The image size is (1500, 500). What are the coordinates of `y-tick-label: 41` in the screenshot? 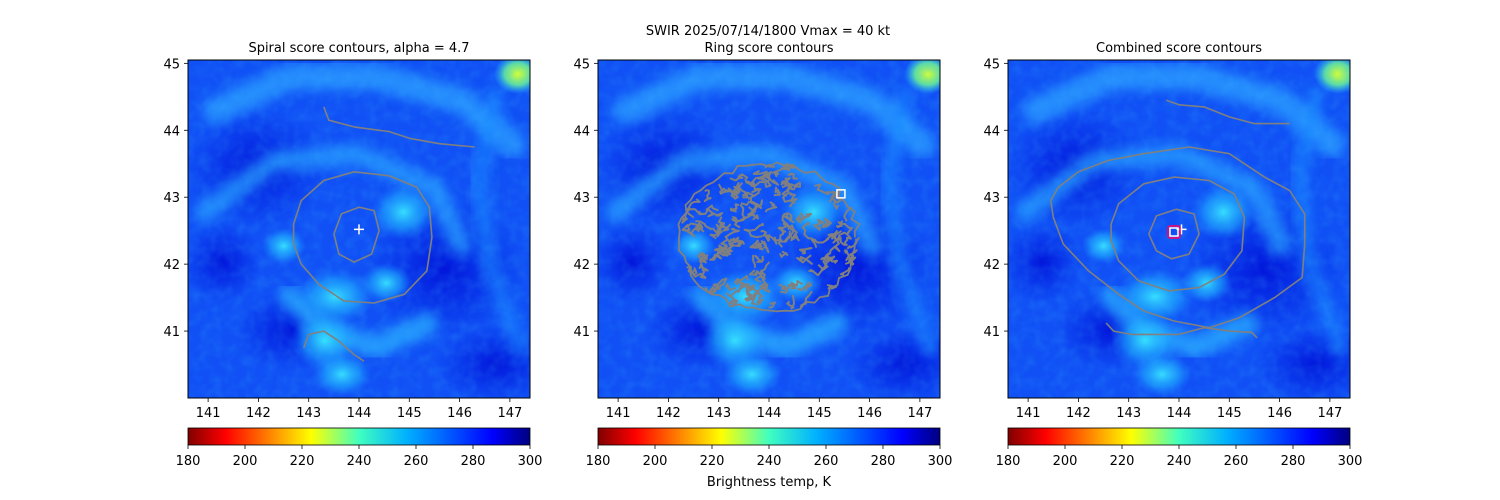 It's located at (991, 332).